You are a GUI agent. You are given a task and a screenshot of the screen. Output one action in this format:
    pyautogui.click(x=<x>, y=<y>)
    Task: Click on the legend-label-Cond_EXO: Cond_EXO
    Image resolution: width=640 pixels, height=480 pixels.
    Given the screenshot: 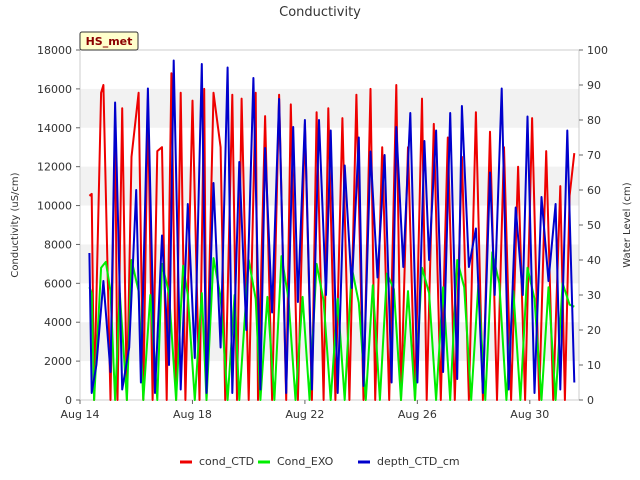 What is the action you would take?
    pyautogui.click(x=305, y=461)
    